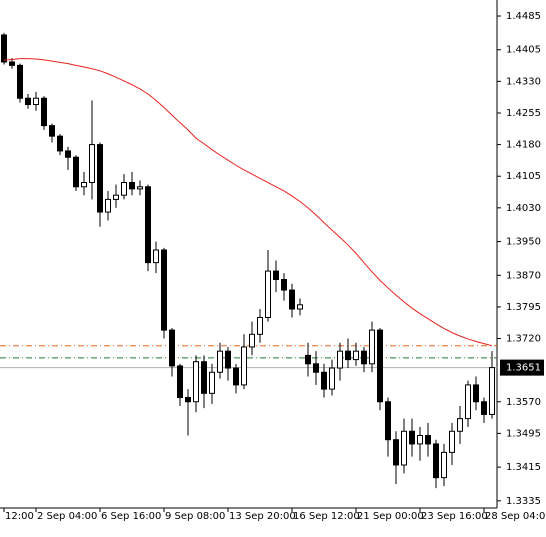 This screenshot has width=546, height=537. I want to click on y-tick-label: 1.4330, so click(523, 81).